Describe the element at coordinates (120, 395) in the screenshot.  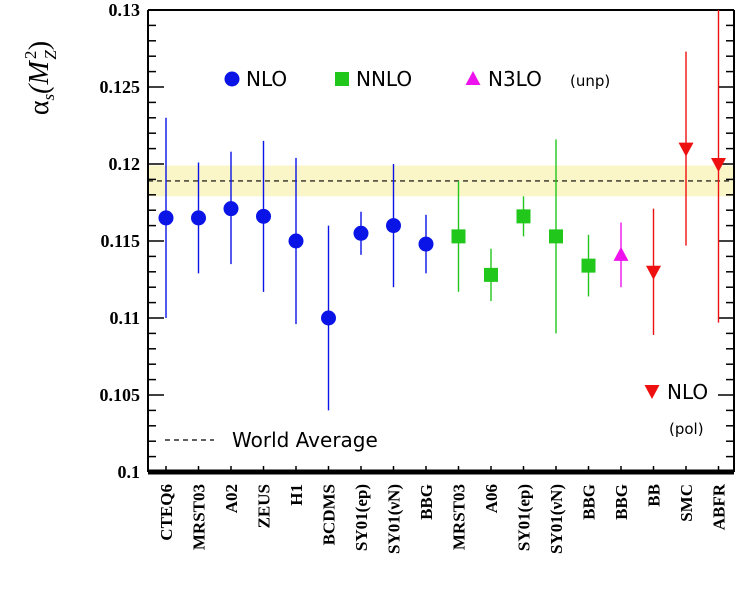
I see `y-tick-label: 0.105` at that location.